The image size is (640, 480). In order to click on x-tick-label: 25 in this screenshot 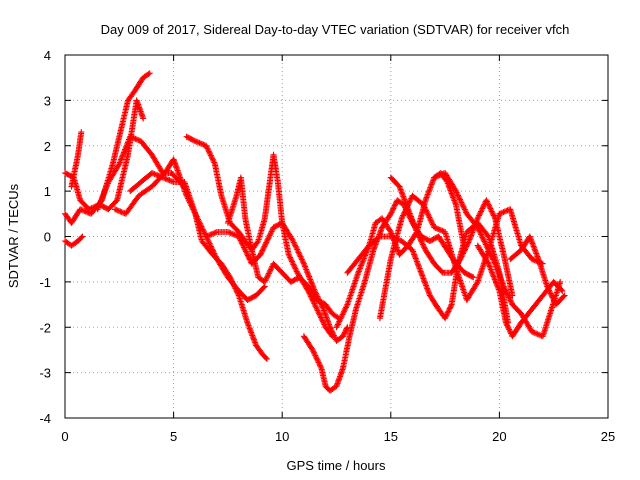, I will do `click(608, 436)`.